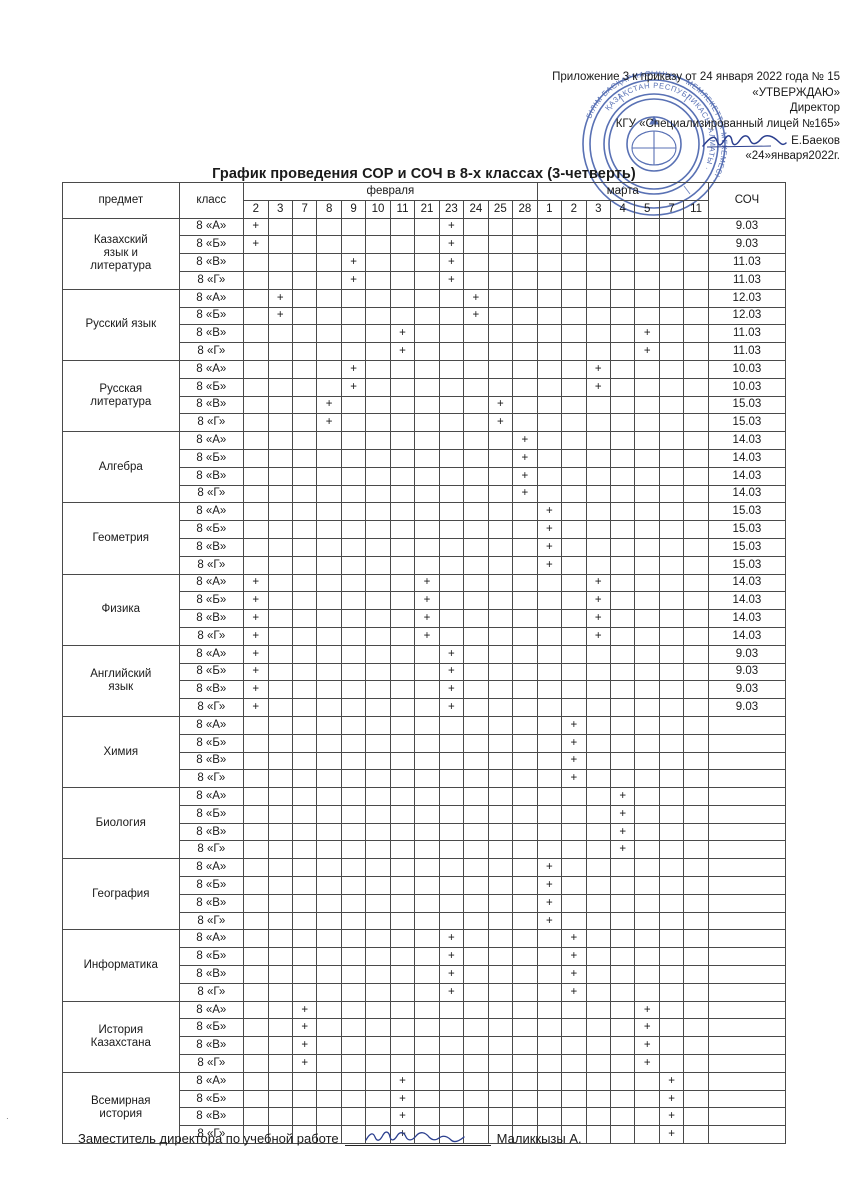 The width and height of the screenshot is (848, 1200). Describe the element at coordinates (747, 1046) in the screenshot. I see `soch-date-cell` at that location.